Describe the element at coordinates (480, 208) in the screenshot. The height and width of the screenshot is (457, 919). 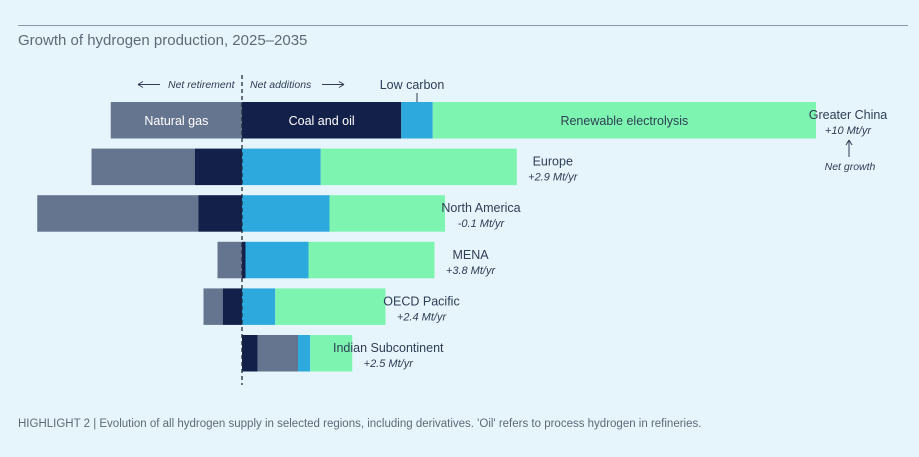
I see `region-label: North America` at that location.